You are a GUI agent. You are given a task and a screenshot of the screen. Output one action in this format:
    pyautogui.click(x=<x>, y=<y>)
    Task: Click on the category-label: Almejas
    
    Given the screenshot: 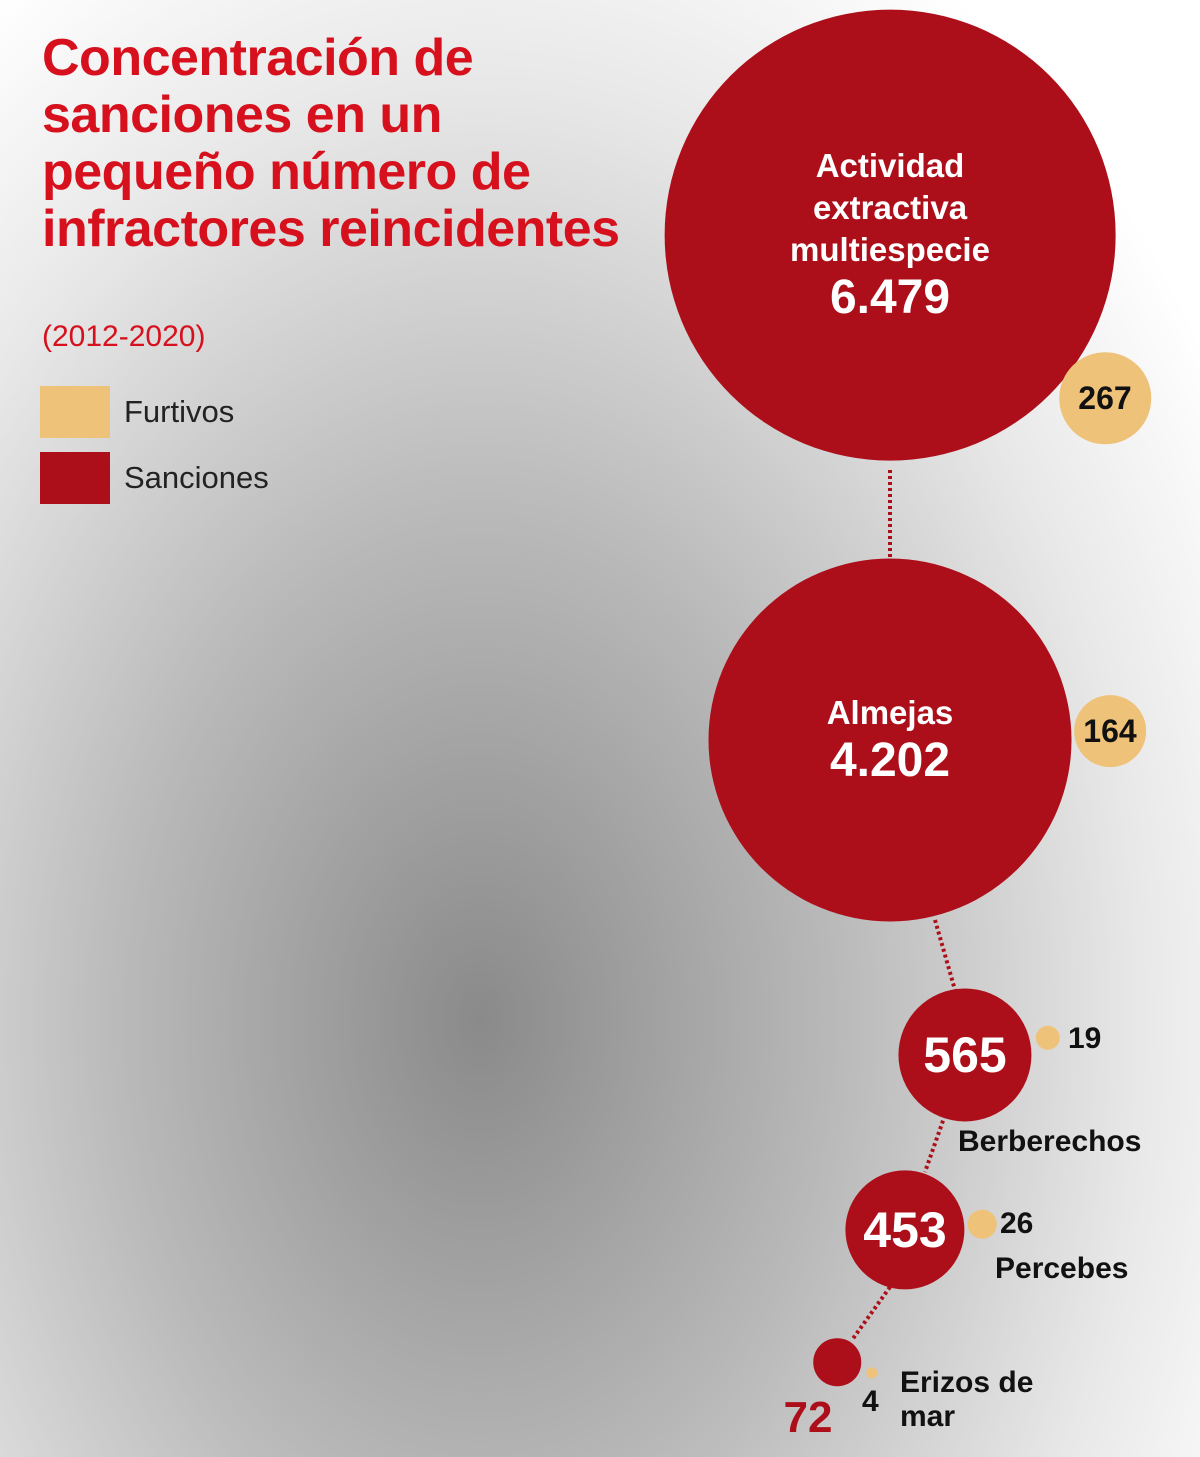 What is the action you would take?
    pyautogui.click(x=890, y=712)
    